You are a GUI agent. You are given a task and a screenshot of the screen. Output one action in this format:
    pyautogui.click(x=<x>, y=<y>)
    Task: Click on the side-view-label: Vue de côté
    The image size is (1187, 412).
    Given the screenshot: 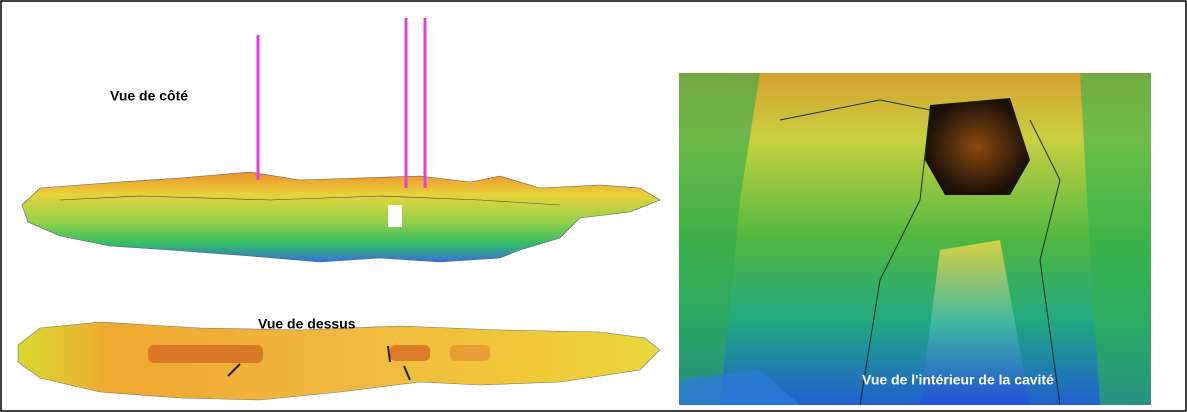 What is the action you would take?
    pyautogui.click(x=149, y=96)
    